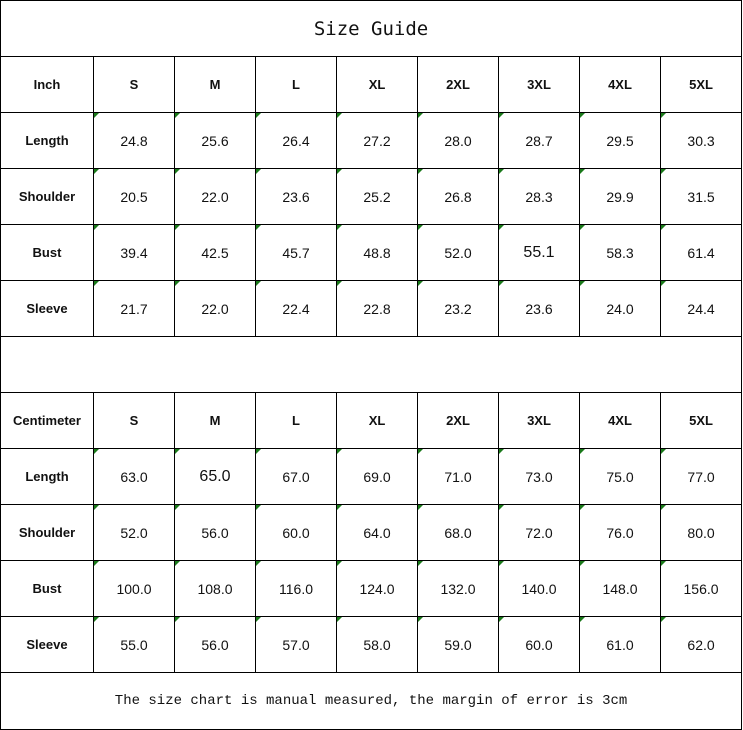  What do you see at coordinates (47, 84) in the screenshot?
I see `unit-label: Inch` at bounding box center [47, 84].